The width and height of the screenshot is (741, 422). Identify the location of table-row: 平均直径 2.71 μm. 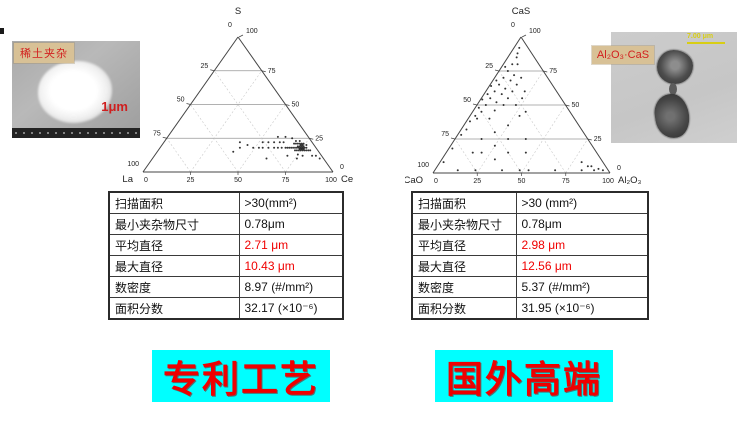
(226, 245).